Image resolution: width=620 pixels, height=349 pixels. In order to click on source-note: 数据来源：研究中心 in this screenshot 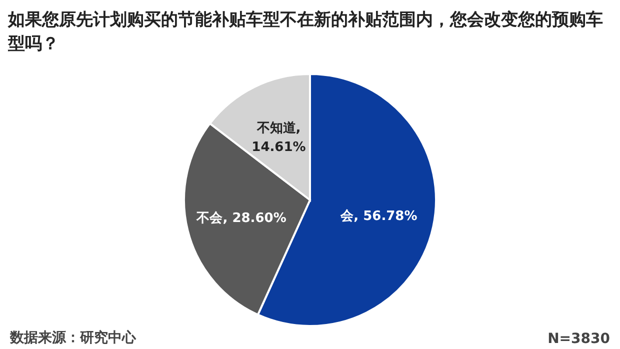, I will do `click(73, 338)`.